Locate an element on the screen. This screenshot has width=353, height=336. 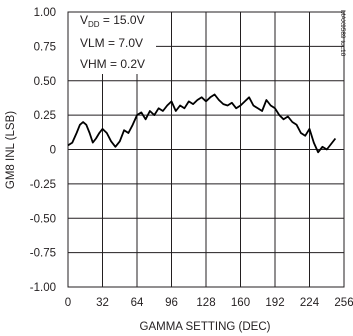
x-tick-label: 224 is located at coordinates (310, 303).